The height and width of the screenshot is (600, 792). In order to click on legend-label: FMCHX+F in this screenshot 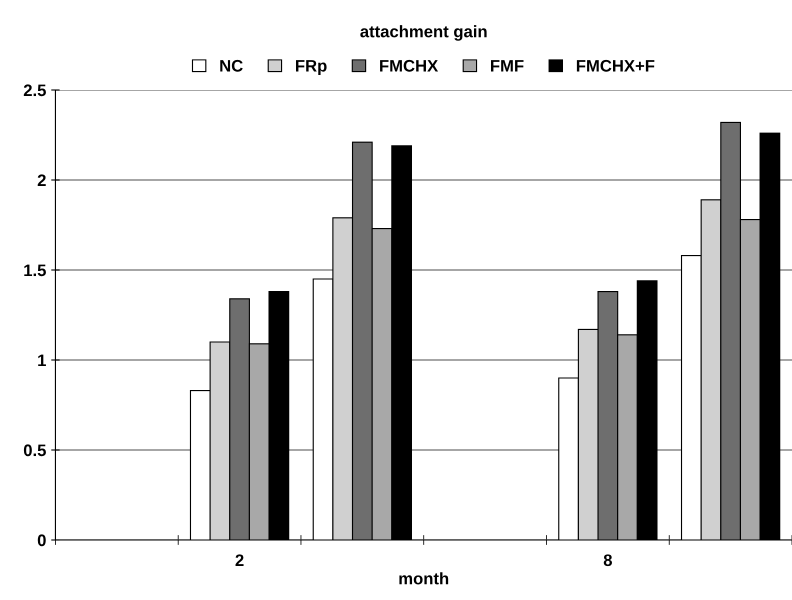, I will do `click(615, 66)`.